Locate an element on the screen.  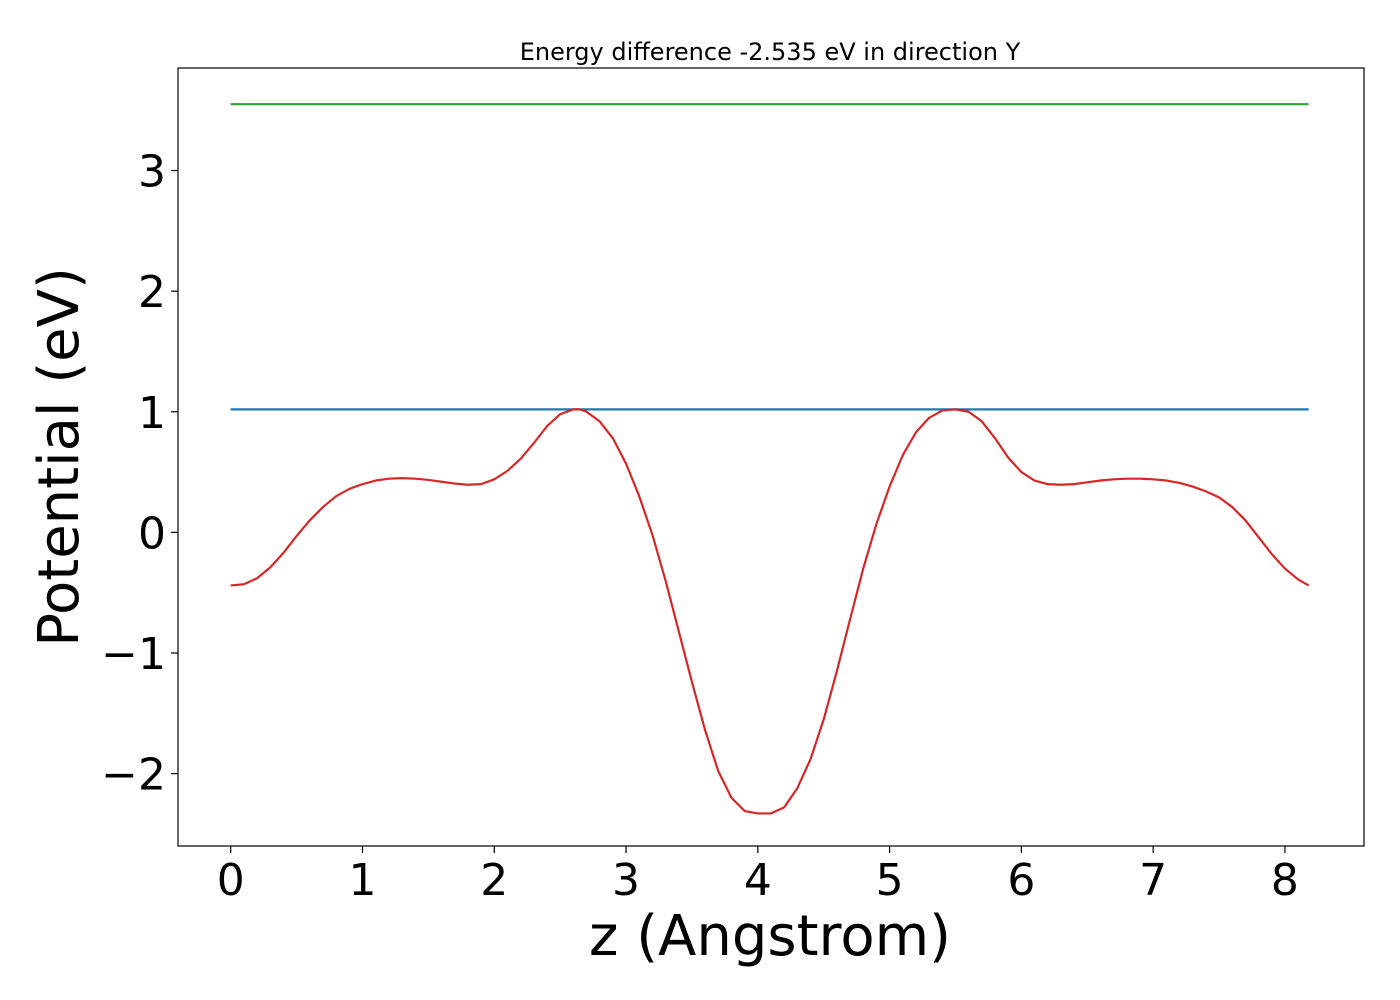
x-axis-label: z (Angstrom) is located at coordinates (770, 936).